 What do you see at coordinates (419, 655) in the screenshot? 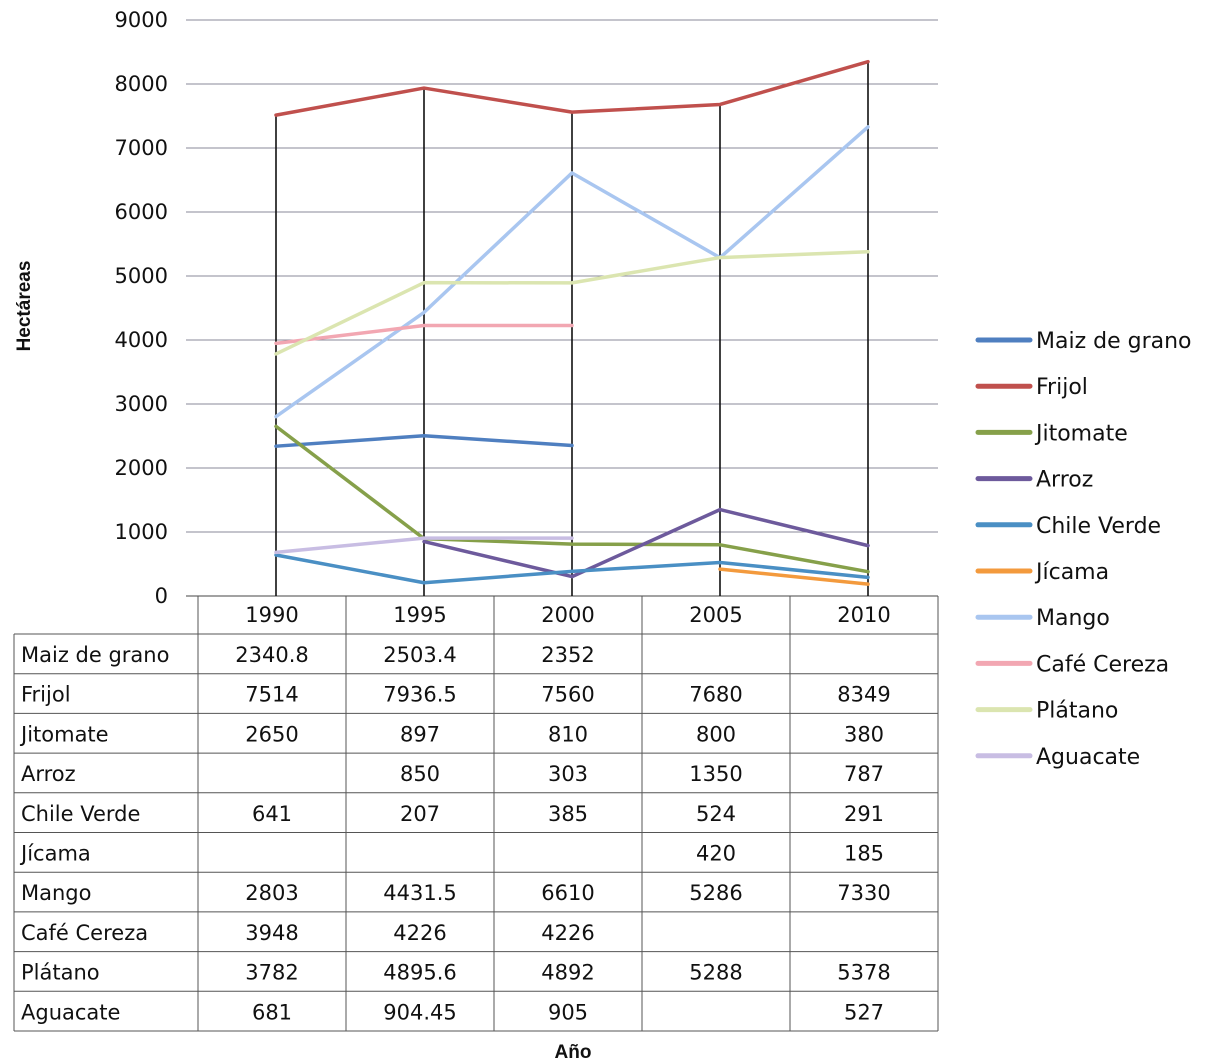
I see `table-cell-value: 2503.4` at bounding box center [419, 655].